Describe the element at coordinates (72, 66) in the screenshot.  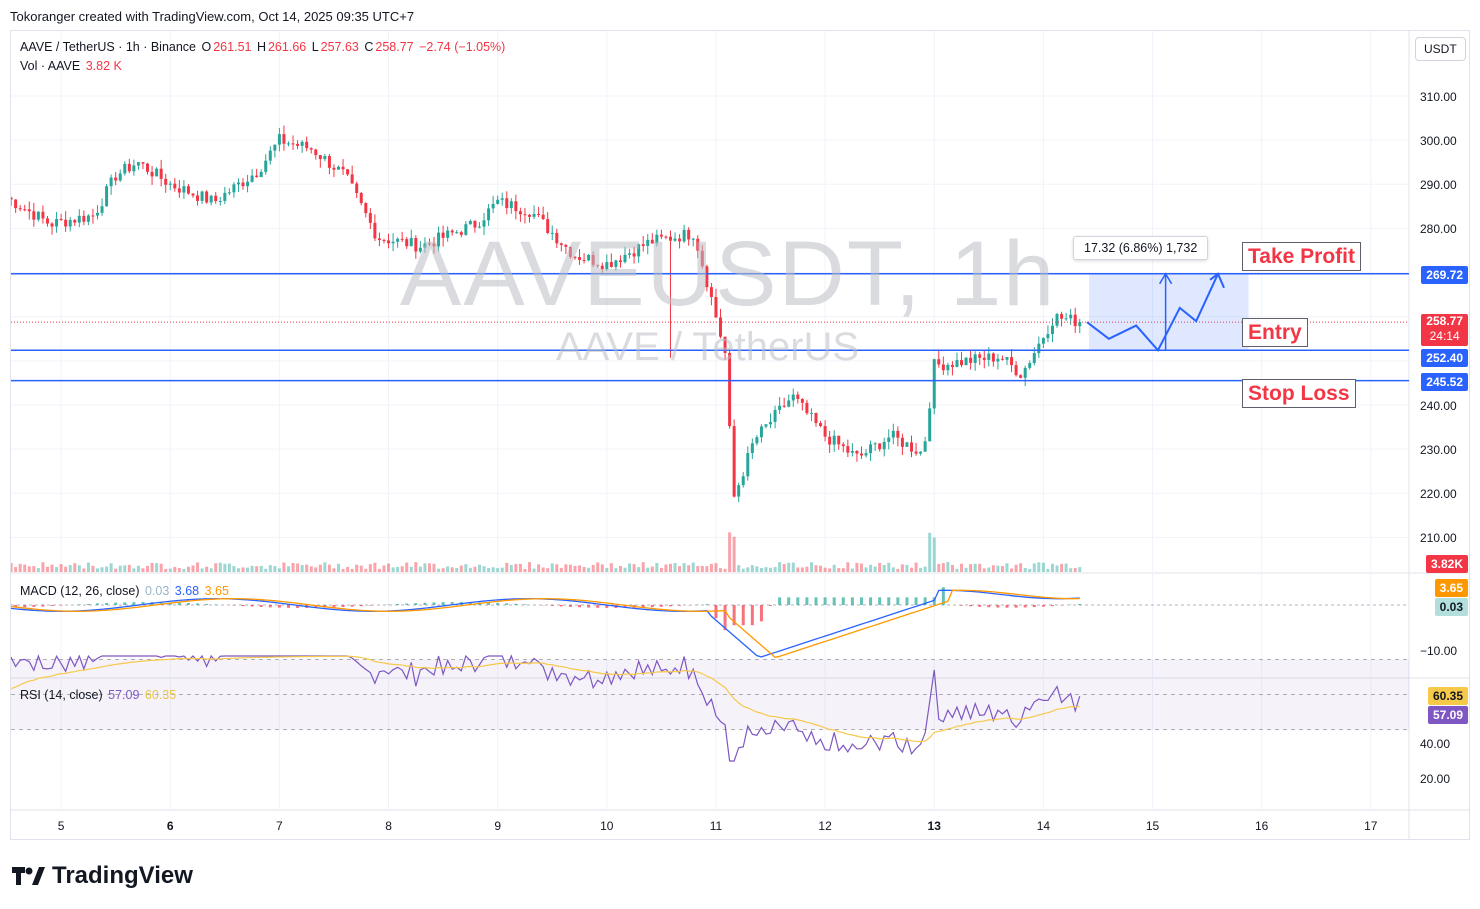
I see `volume-legend: Vol · AAVE 3.82 K` at that location.